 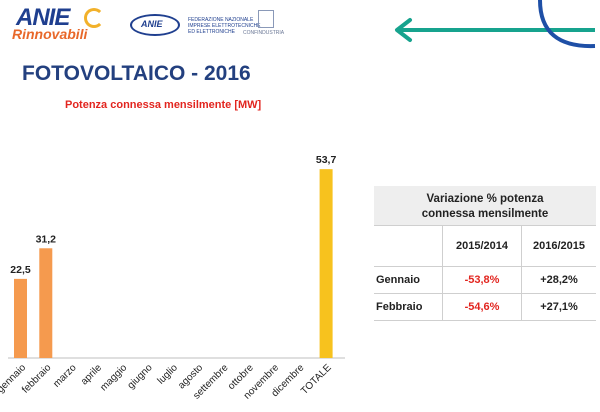 What do you see at coordinates (558, 246) in the screenshot?
I see `col-header-2016-2015: 2016/2015` at bounding box center [558, 246].